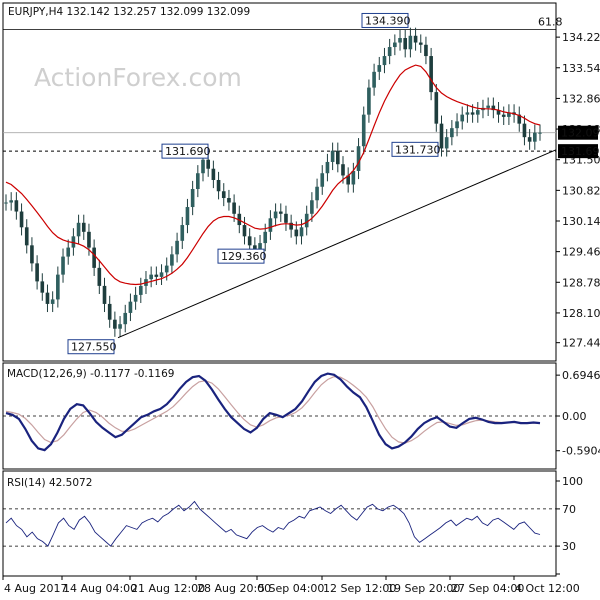 This screenshot has width=600, height=600. Describe the element at coordinates (581, 190) in the screenshot. I see `price-tick-label: 130.820` at that location.